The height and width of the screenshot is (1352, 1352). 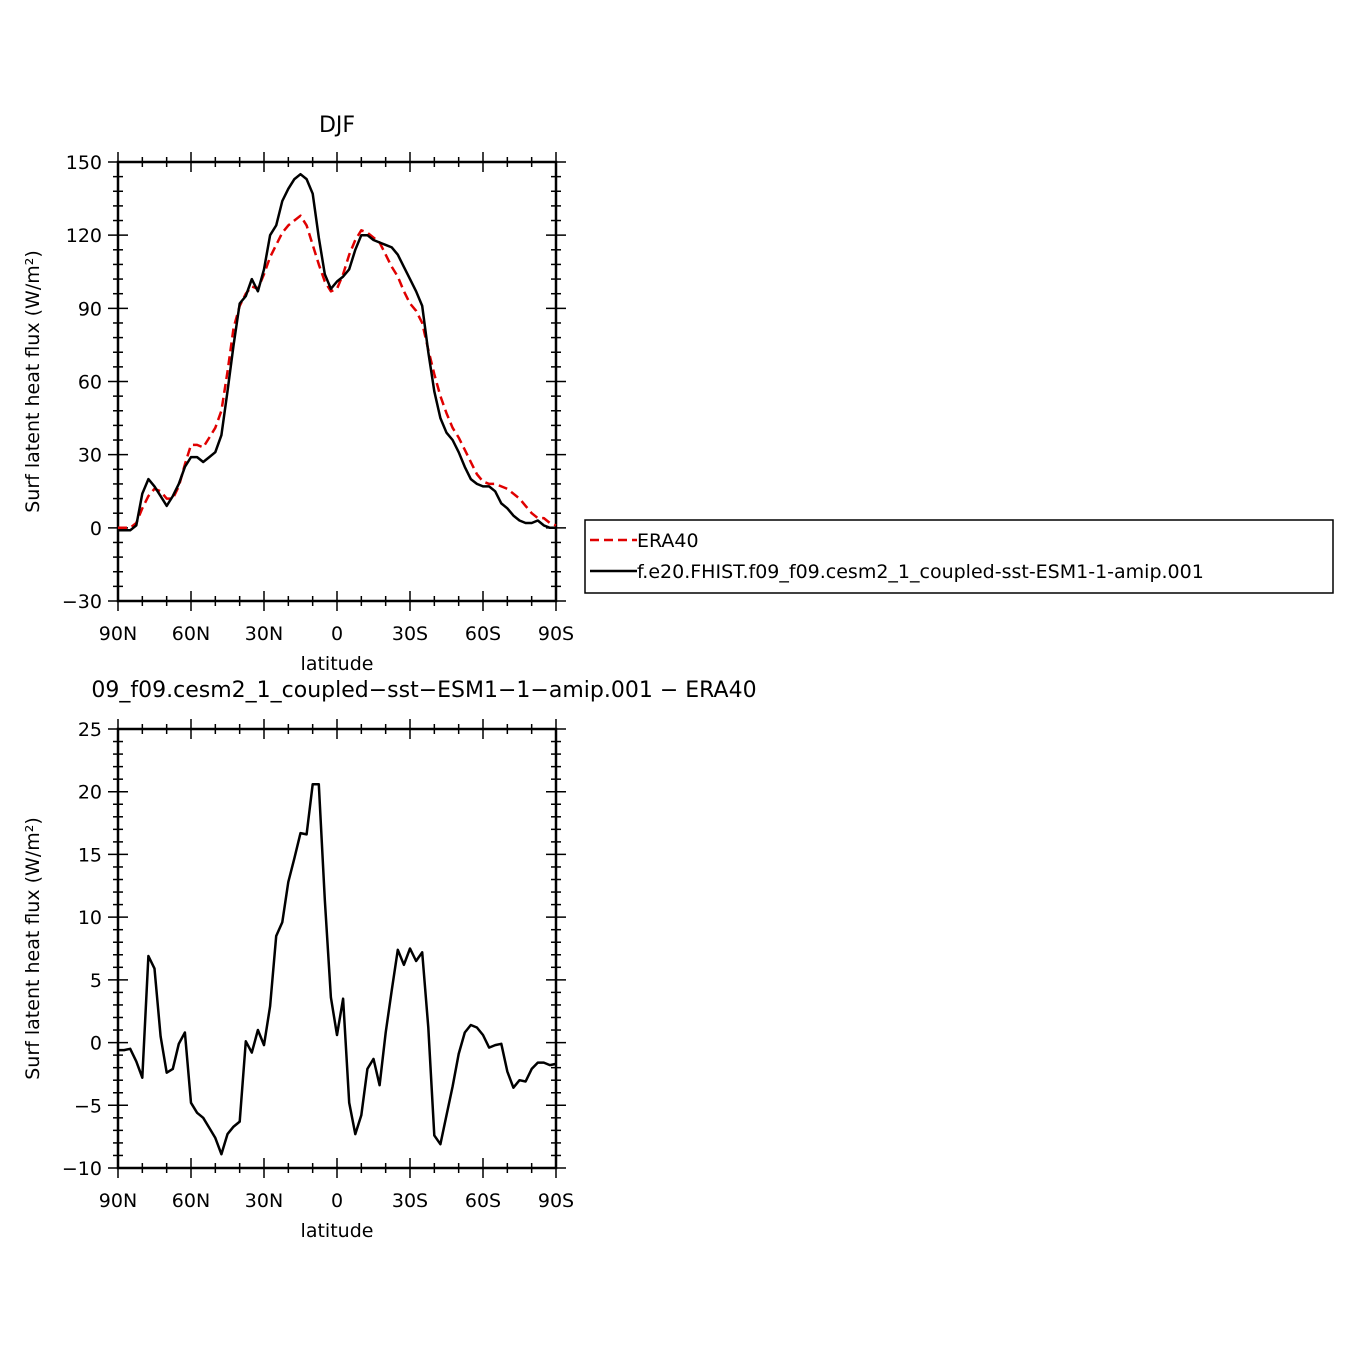 What do you see at coordinates (90, 793) in the screenshot?
I see `y-tick-label: 20` at bounding box center [90, 793].